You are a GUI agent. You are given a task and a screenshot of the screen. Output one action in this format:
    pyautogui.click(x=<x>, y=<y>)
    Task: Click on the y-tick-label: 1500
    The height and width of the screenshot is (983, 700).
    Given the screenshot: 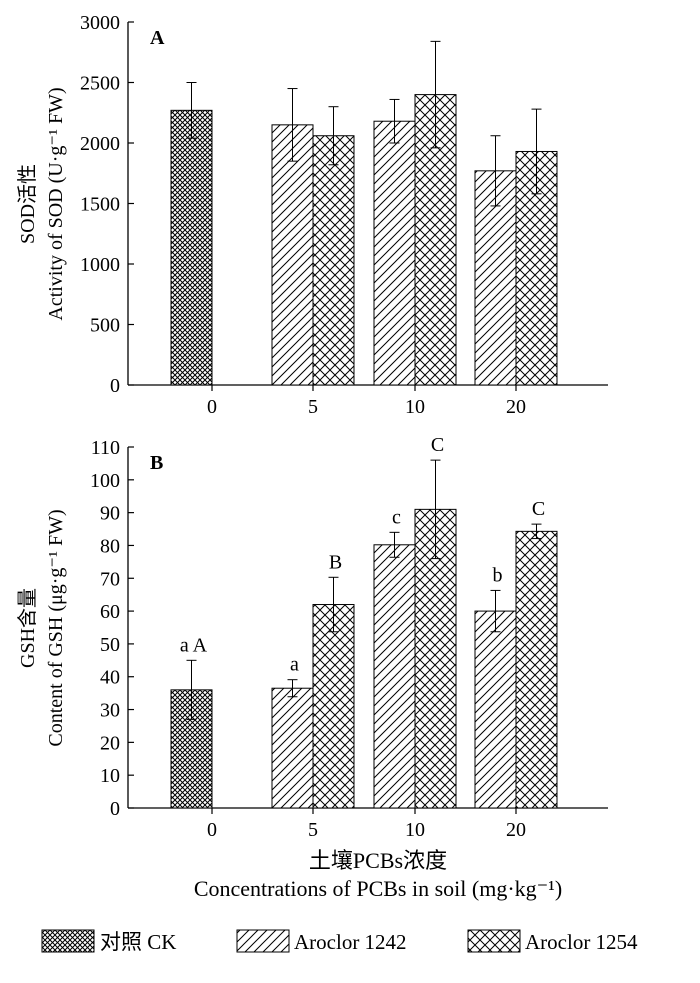 What is the action you would take?
    pyautogui.click(x=100, y=205)
    